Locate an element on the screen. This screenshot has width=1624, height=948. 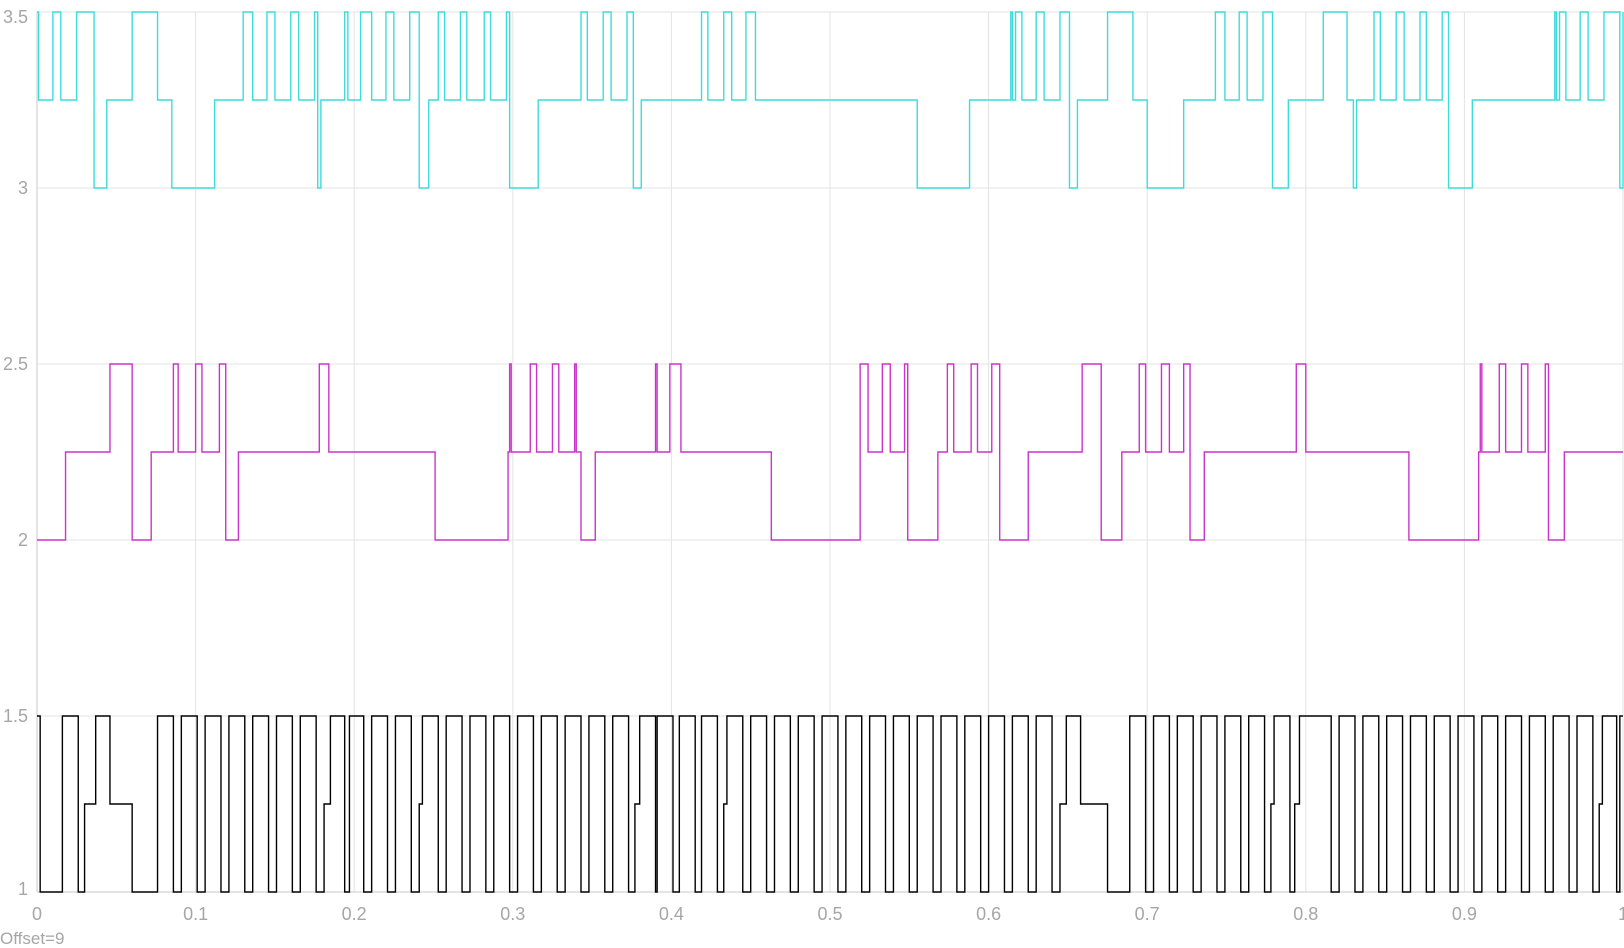
x-tick-label: 0.1 is located at coordinates (195, 914).